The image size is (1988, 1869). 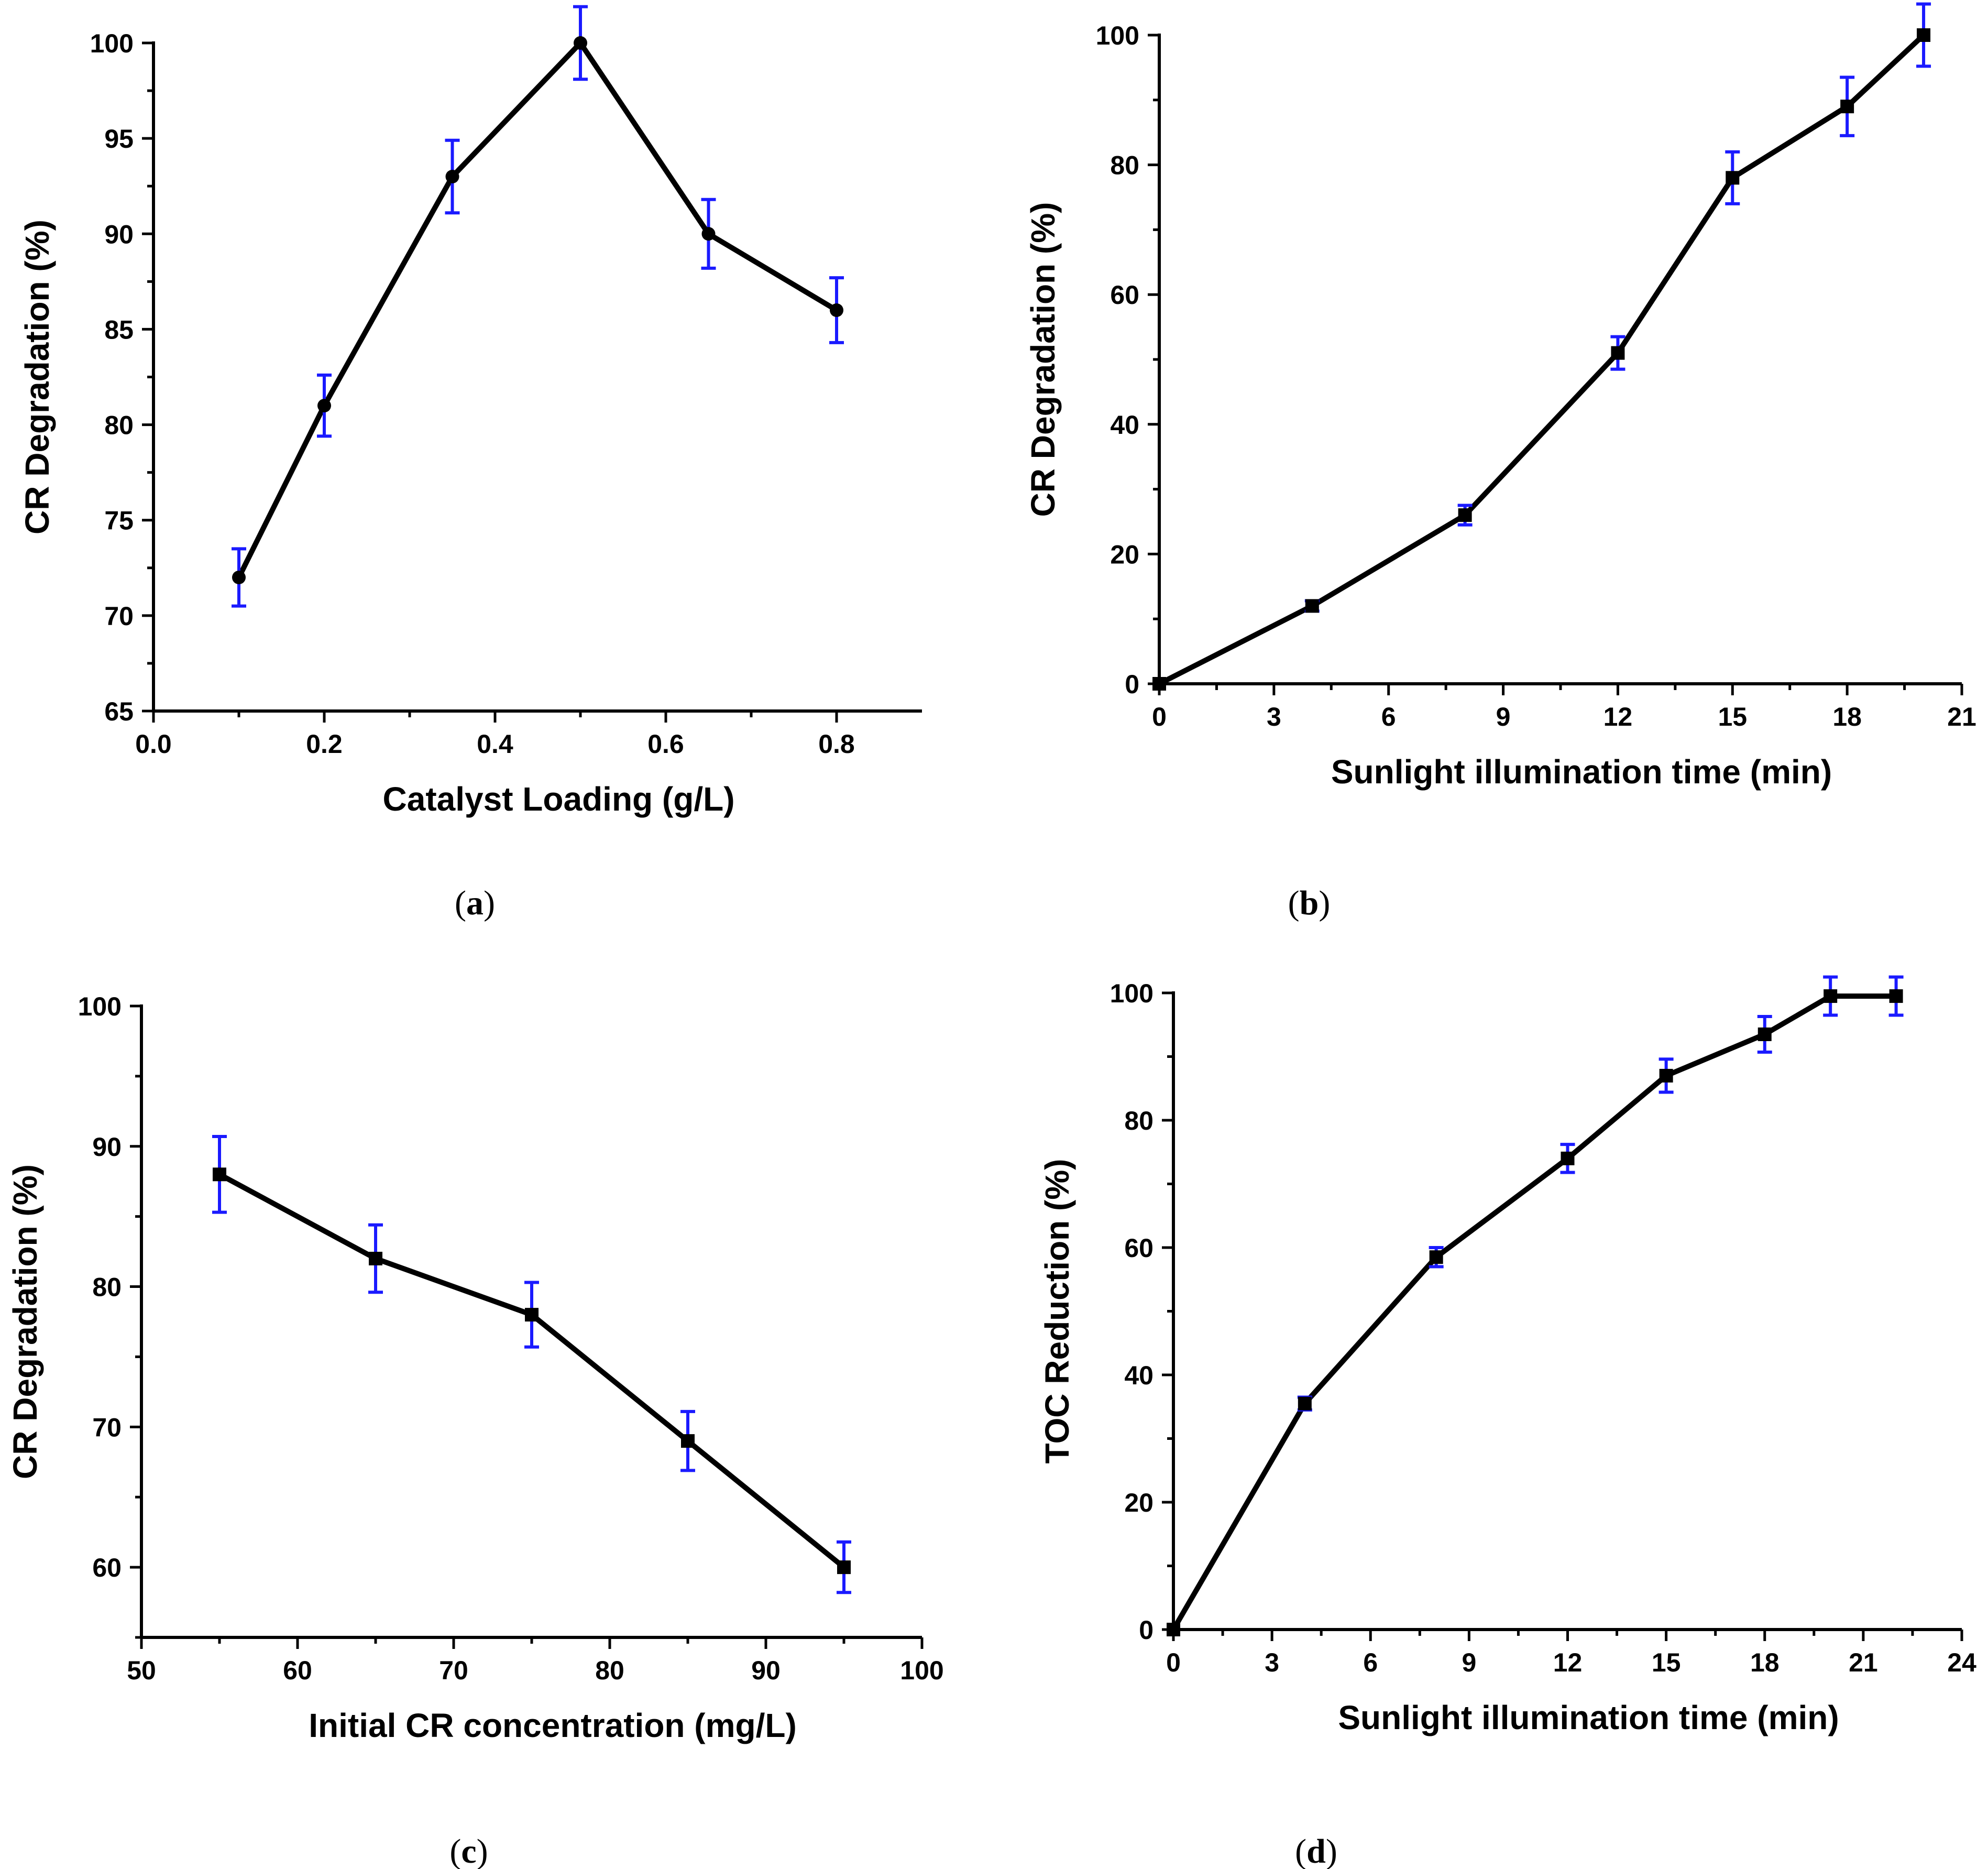 What do you see at coordinates (1389, 716) in the screenshot?
I see `x-tick-label: 6` at bounding box center [1389, 716].